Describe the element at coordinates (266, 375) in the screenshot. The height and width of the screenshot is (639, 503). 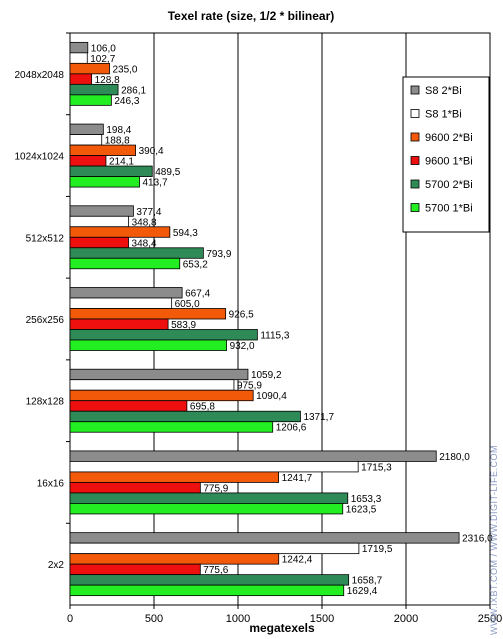
I see `data-label: 1059,2` at that location.